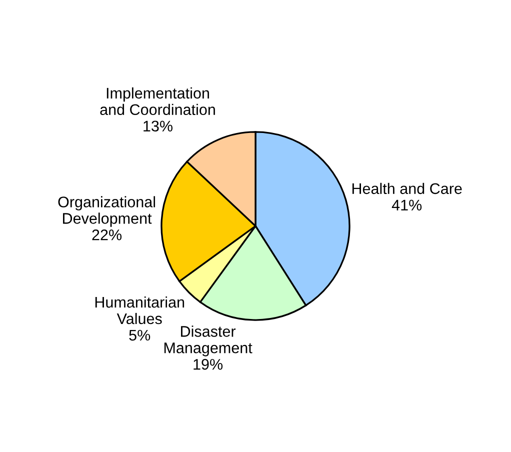 The image size is (511, 452). Describe the element at coordinates (157, 101) in the screenshot. I see `slice-label: Implementation and Coordination` at that location.